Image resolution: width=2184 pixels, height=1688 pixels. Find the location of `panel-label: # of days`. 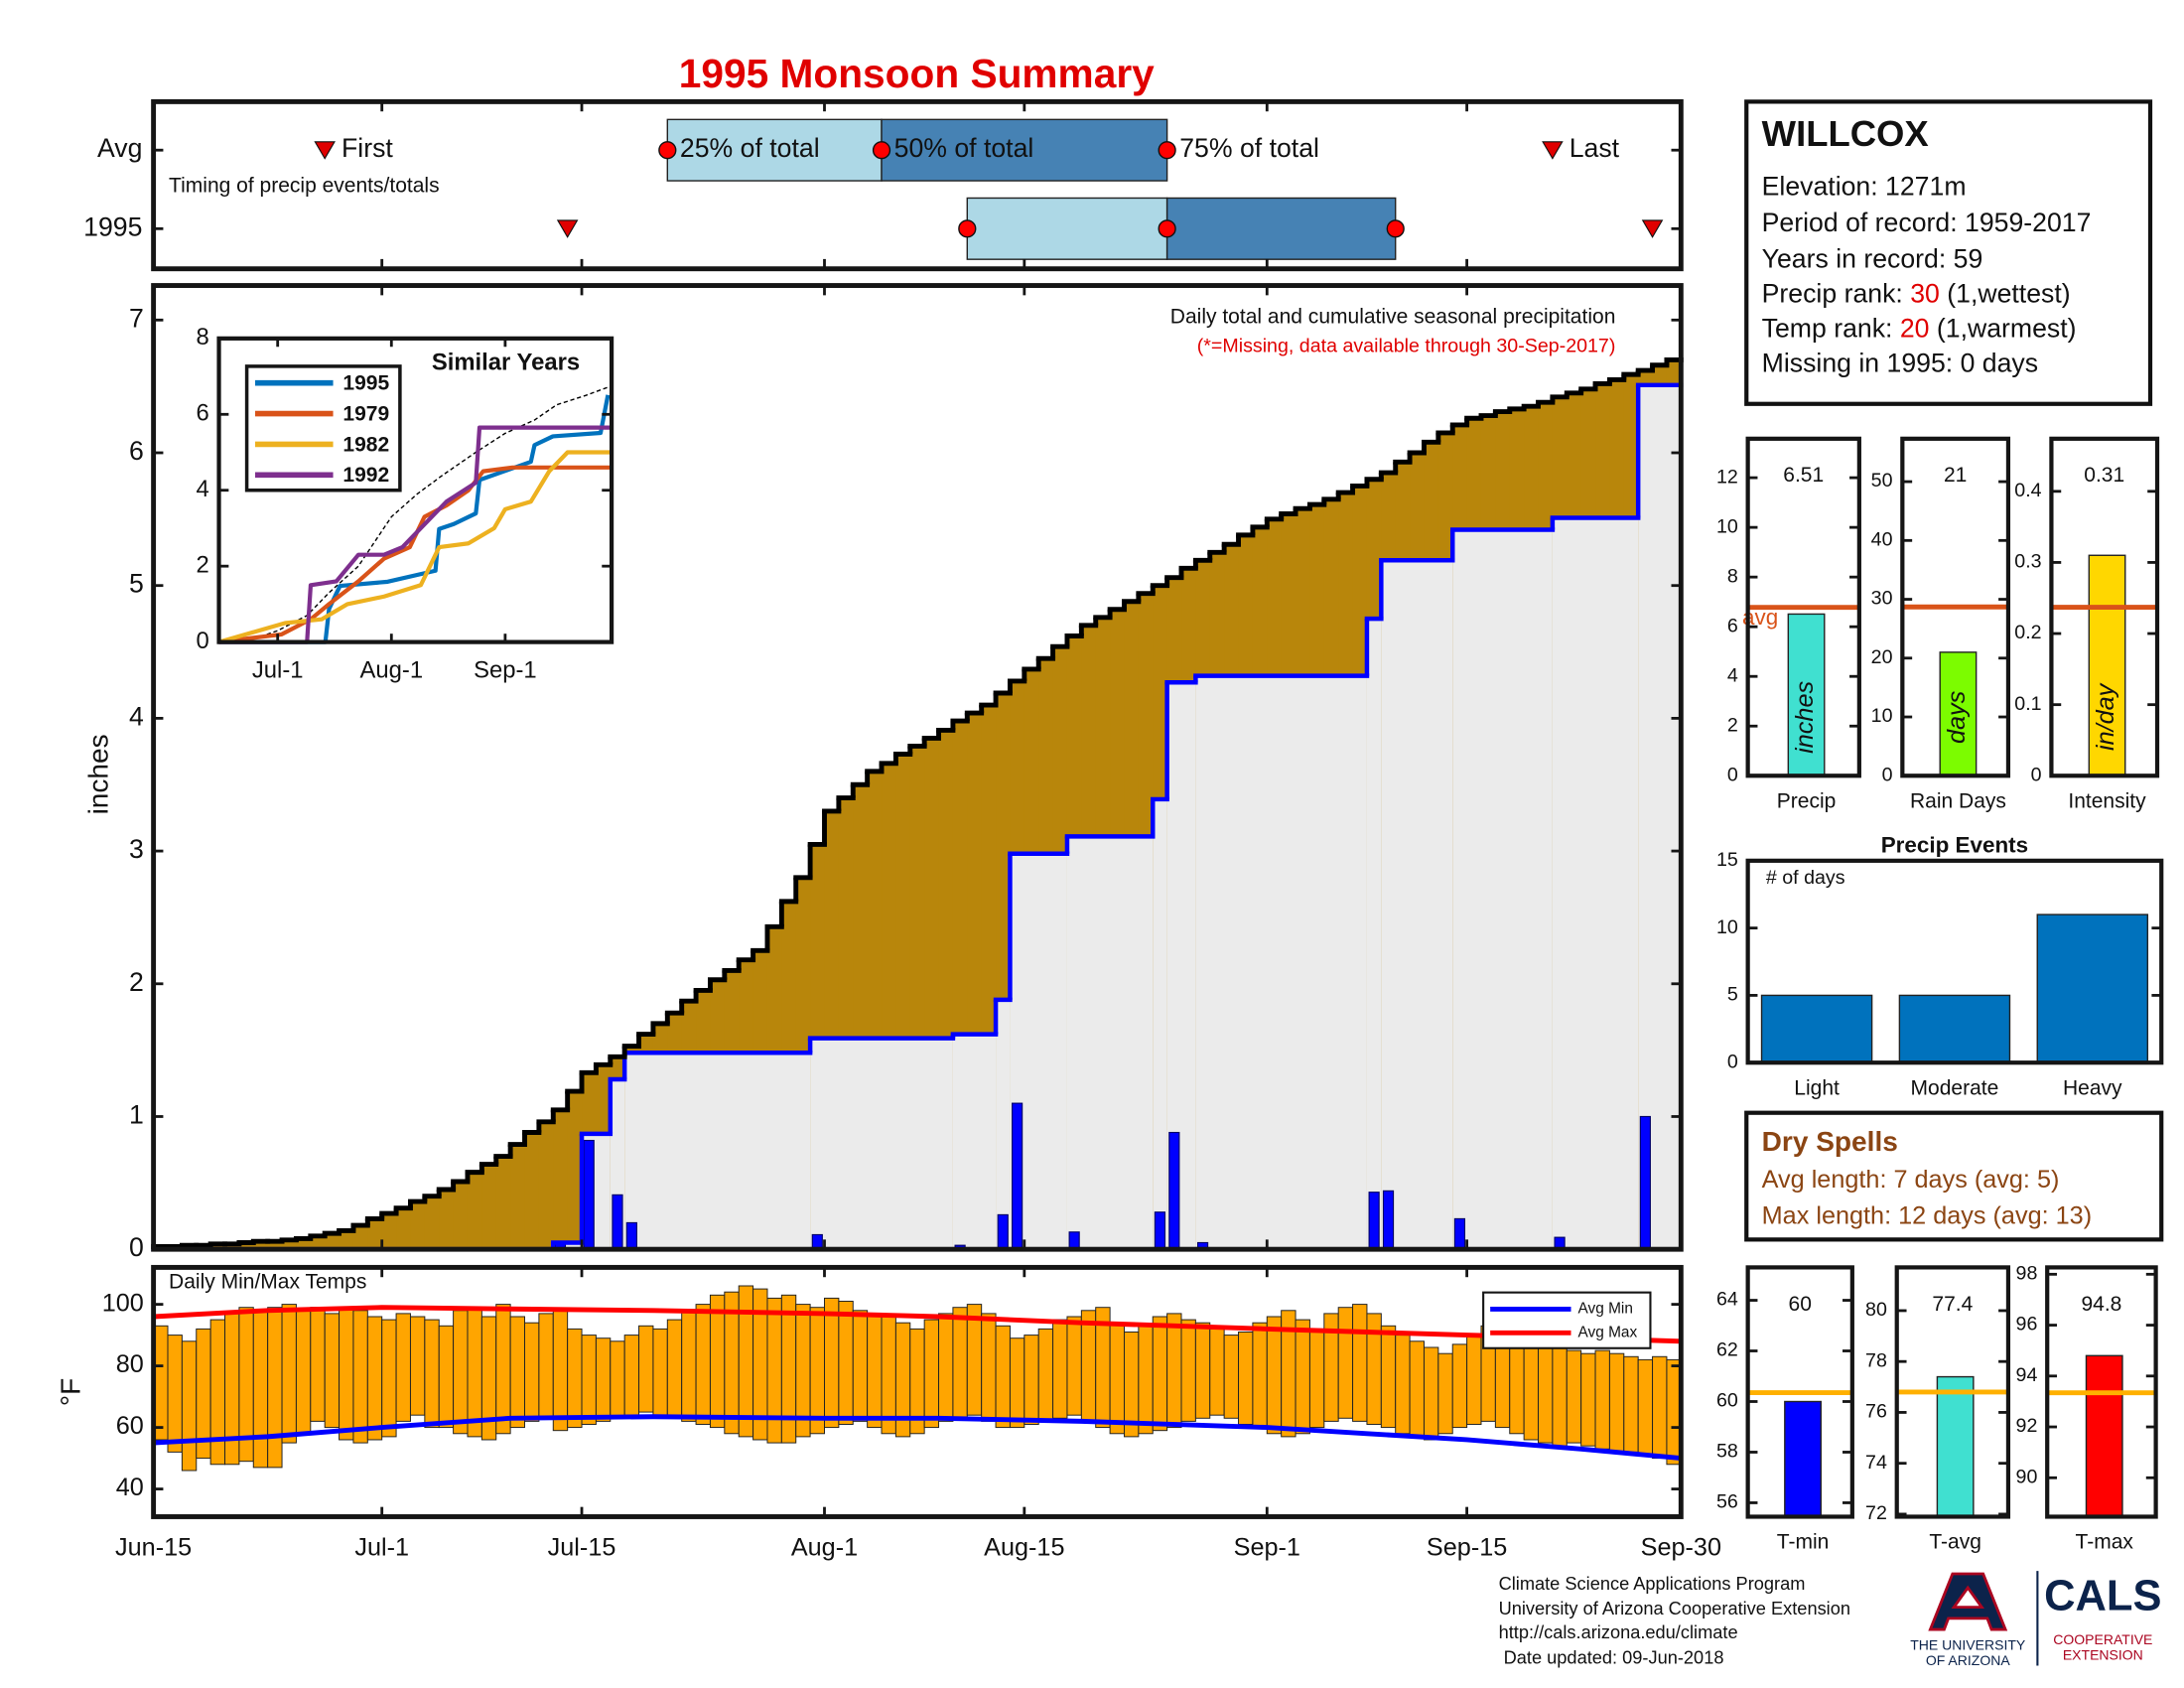

panel-label: # of days is located at coordinates (1805, 878).